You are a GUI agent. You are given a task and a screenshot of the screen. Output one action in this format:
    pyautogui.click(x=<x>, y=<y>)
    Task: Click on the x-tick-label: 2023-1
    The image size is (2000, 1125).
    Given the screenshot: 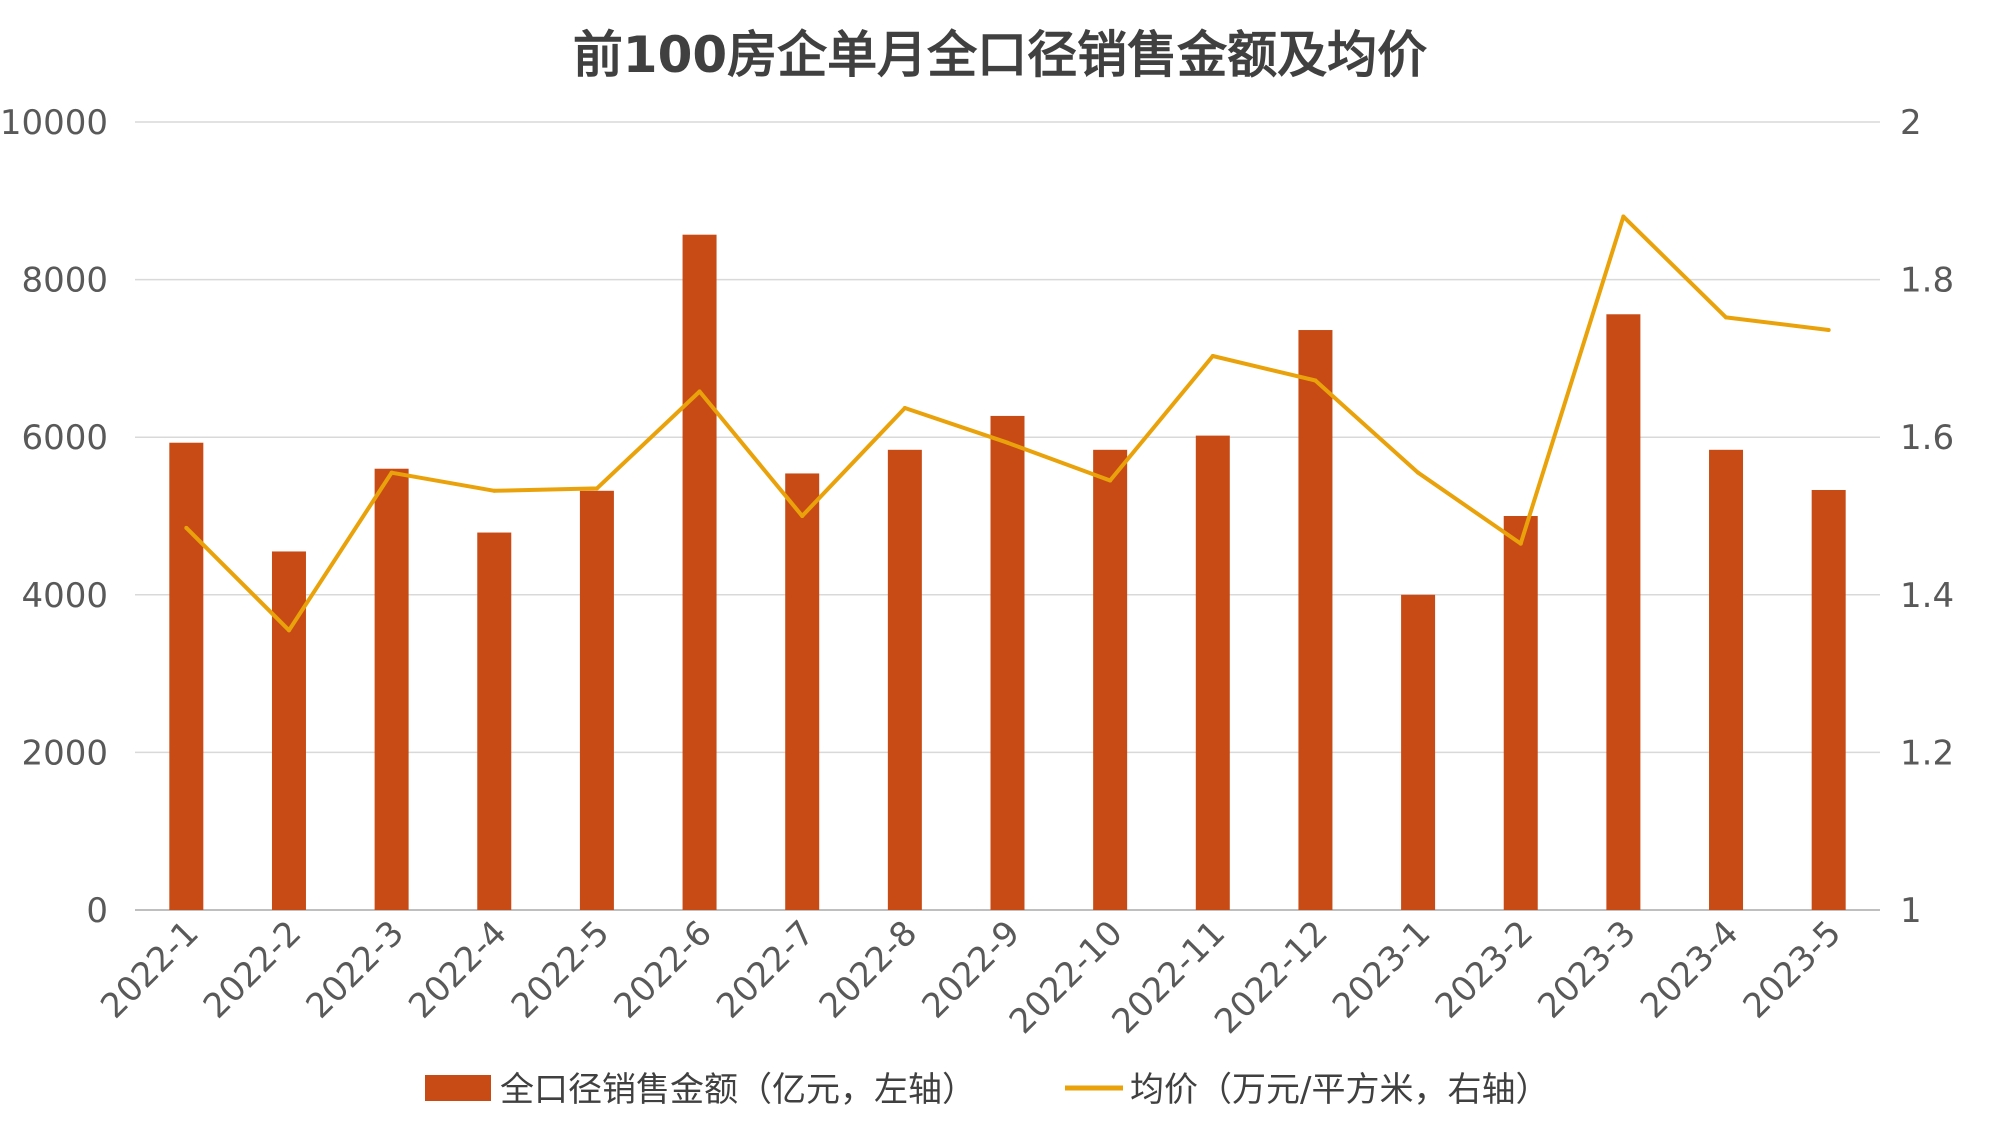 What is the action you would take?
    pyautogui.click(x=1381, y=969)
    